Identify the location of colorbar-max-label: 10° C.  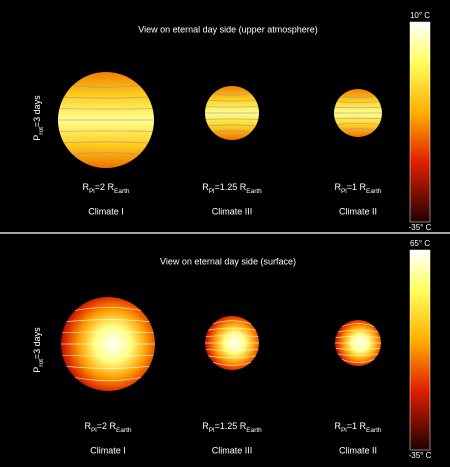
(420, 15).